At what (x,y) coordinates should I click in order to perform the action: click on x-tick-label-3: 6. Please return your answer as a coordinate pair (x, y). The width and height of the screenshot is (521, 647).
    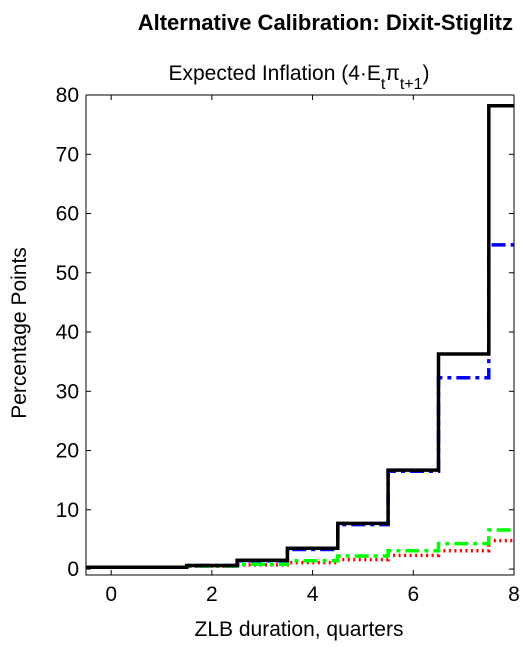
    Looking at the image, I should click on (413, 594).